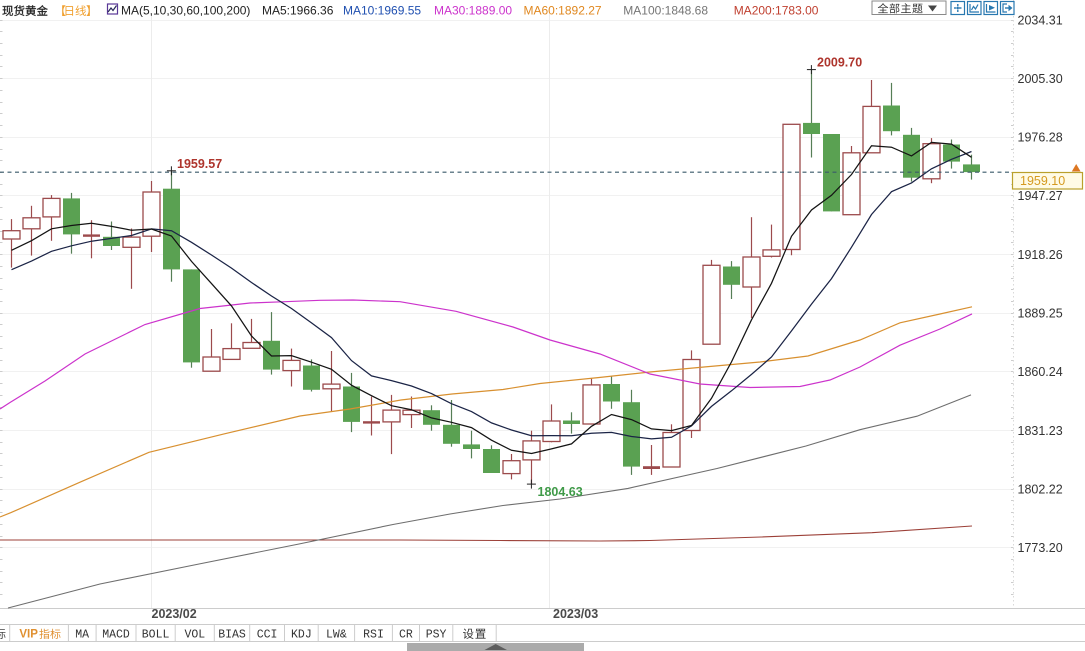  Describe the element at coordinates (199, 164) in the screenshot. I see `svg-text: 1959.57` at that location.